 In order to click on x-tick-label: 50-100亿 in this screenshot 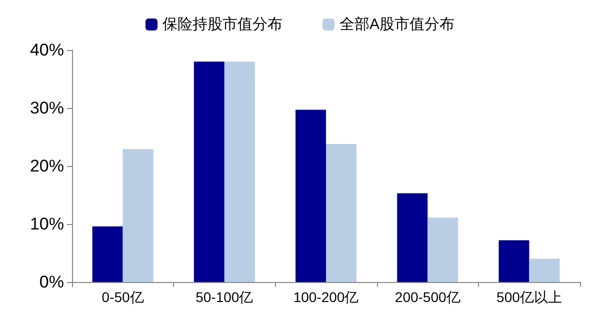, I will do `click(225, 297)`.